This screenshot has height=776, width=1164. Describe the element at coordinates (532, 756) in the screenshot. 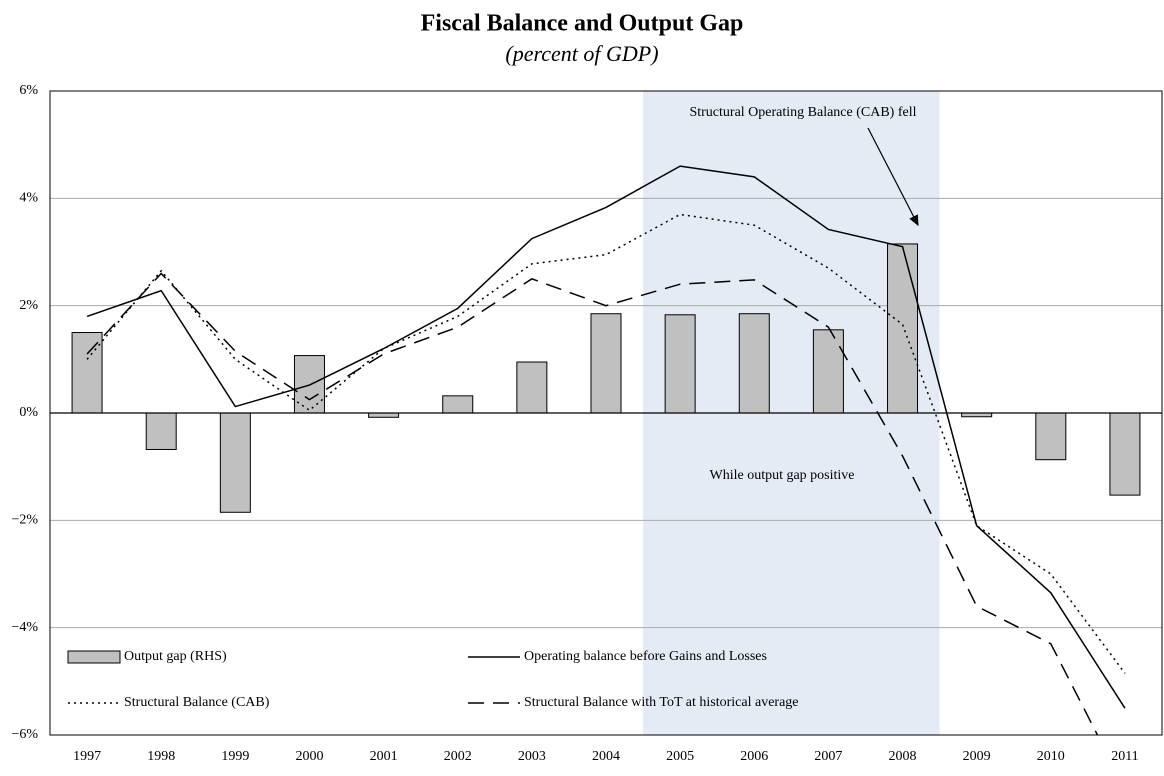

I see `x-tick-label: 2003` at that location.